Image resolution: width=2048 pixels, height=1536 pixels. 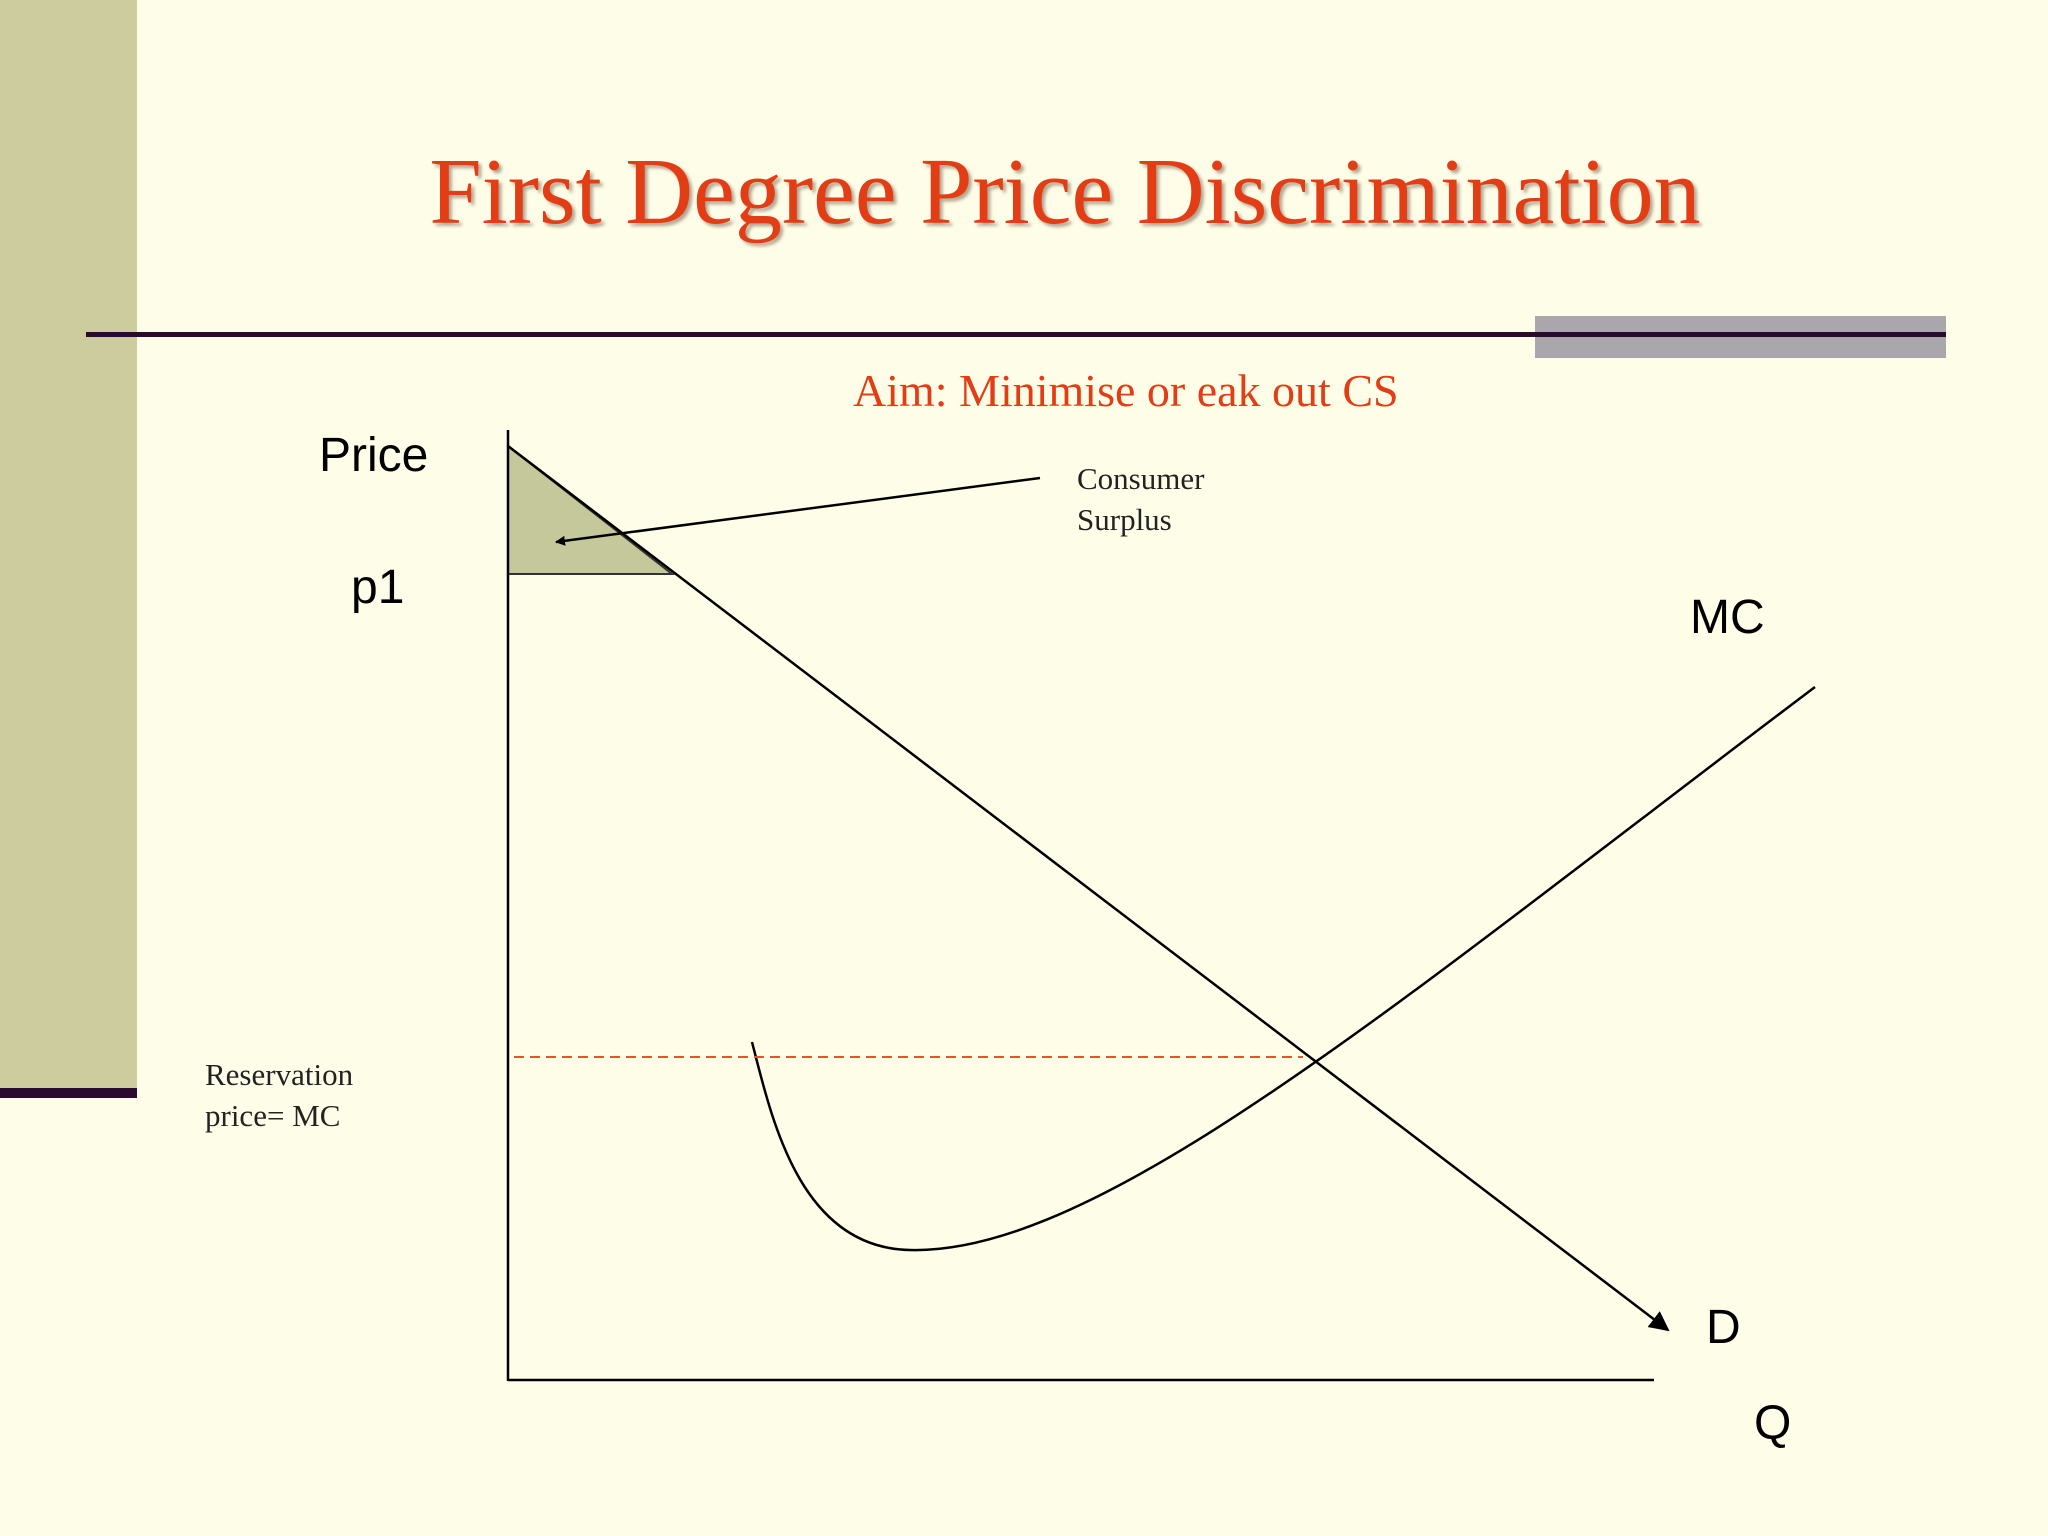 What do you see at coordinates (273, 1115) in the screenshot?
I see `reservation-price-label-line2: price= MC` at bounding box center [273, 1115].